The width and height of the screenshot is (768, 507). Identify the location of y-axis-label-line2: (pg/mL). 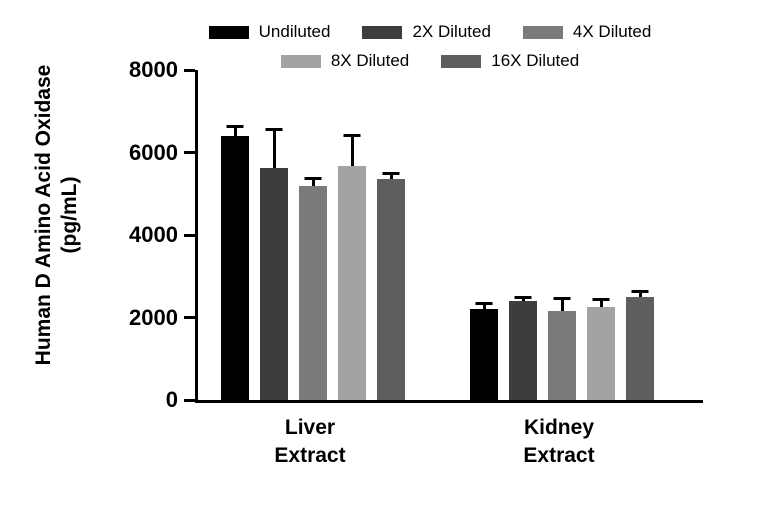
(69, 215).